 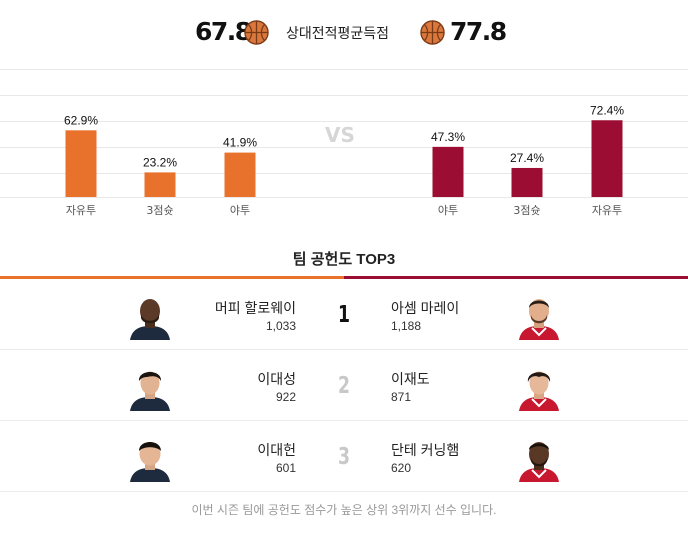 What do you see at coordinates (285, 397) in the screenshot?
I see `home-player-score: 922` at bounding box center [285, 397].